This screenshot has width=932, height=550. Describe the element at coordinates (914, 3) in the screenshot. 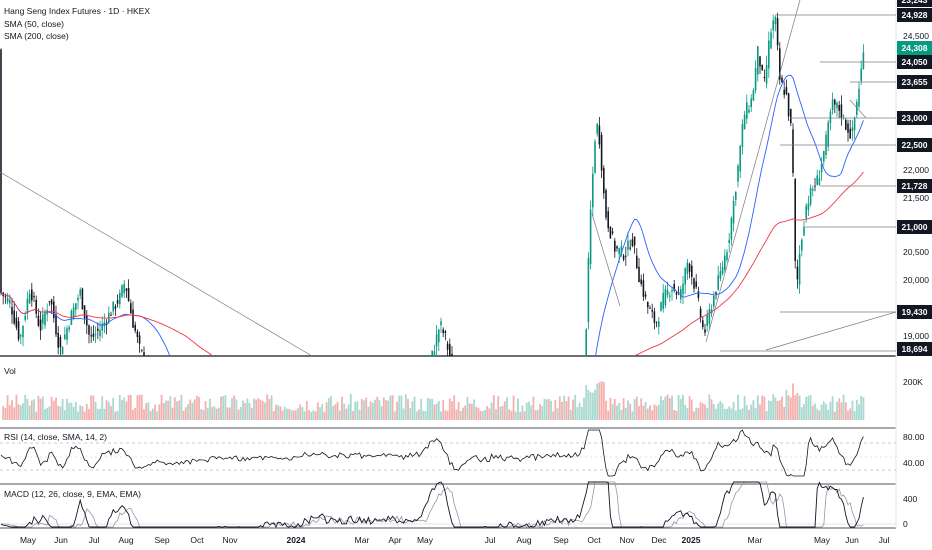

I see `price-level-badge: 23,243` at that location.